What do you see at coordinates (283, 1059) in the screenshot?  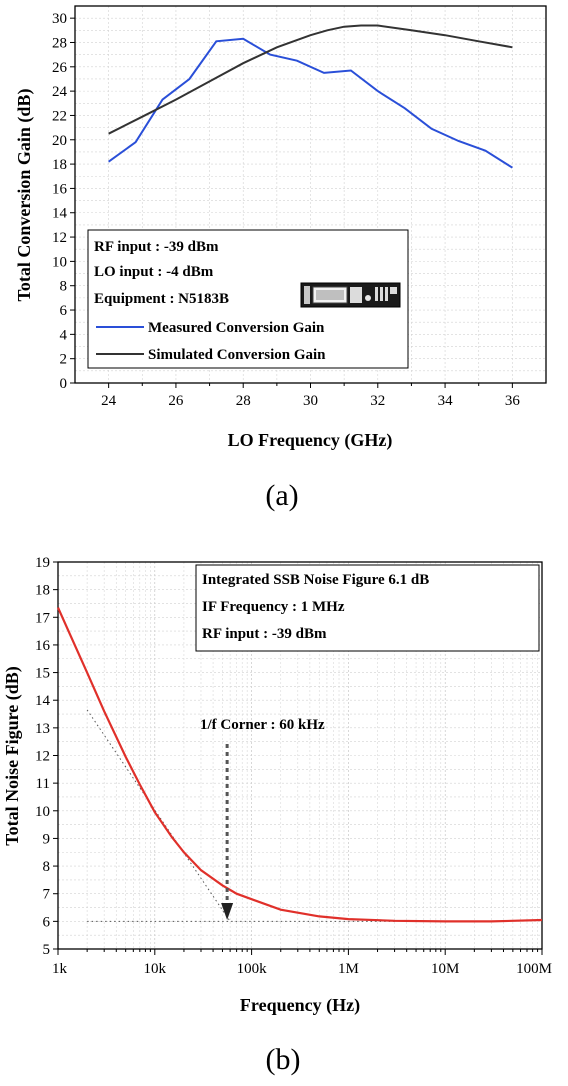 I see `panel-label-b: (b)` at bounding box center [283, 1059].